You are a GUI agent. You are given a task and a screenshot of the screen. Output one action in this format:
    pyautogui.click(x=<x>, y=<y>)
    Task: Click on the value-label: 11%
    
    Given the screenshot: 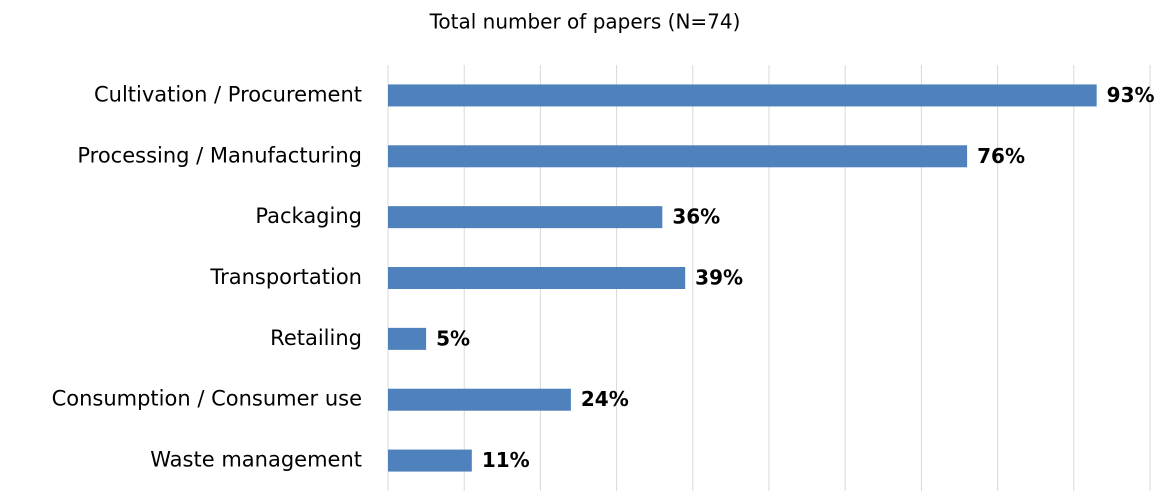 What is the action you would take?
    pyautogui.click(x=506, y=460)
    